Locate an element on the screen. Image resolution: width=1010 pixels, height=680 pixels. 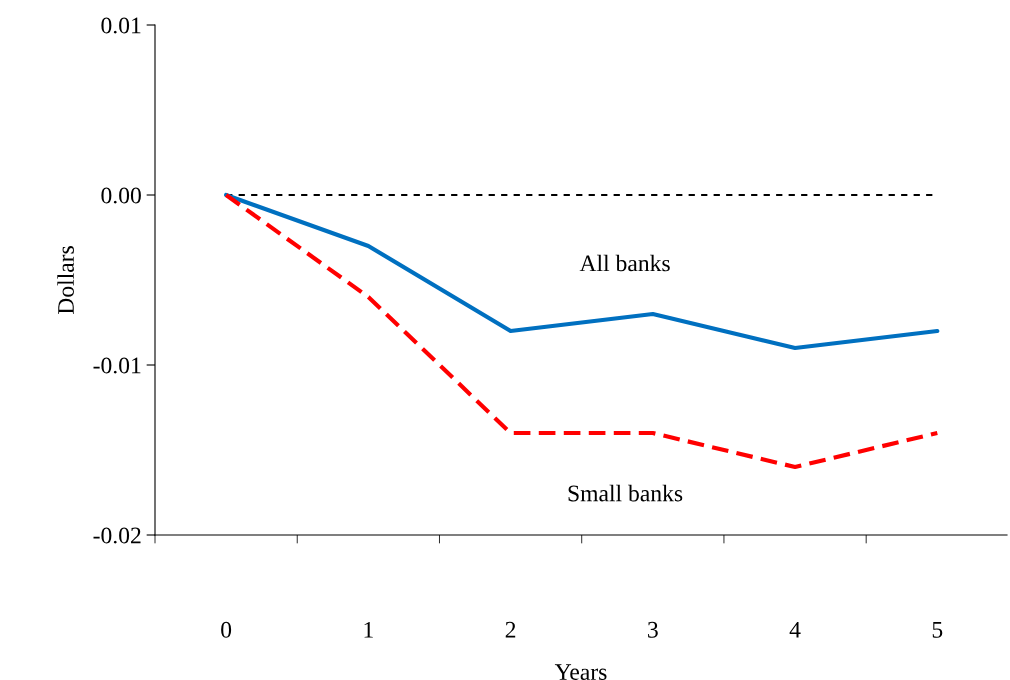
x-tick-label: 1 is located at coordinates (368, 629).